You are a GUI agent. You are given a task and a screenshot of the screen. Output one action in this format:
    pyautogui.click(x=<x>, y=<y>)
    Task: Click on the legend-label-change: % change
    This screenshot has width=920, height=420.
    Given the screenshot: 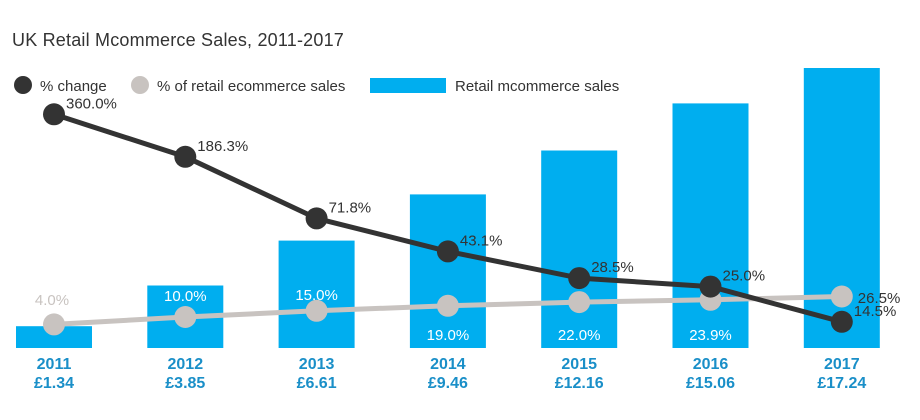 What is the action you would take?
    pyautogui.click(x=73, y=86)
    